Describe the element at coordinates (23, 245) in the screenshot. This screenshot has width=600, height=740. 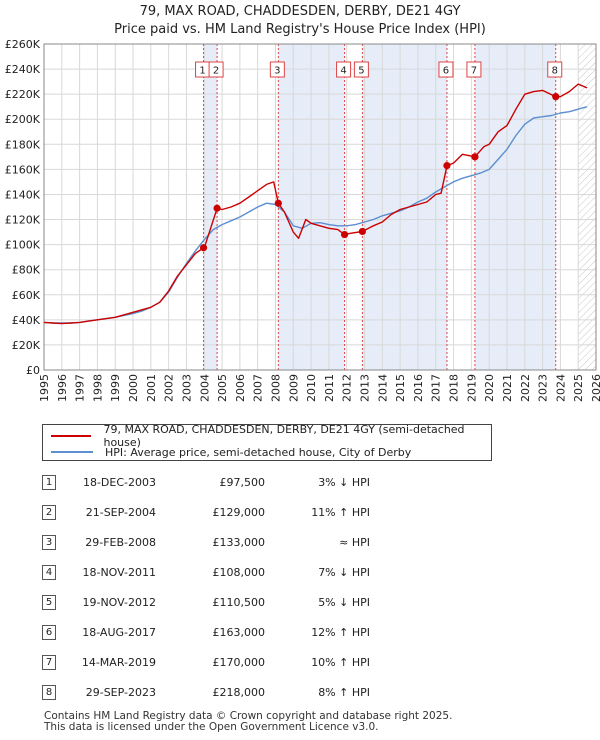
I see `y-tick-label: £100K` at that location.